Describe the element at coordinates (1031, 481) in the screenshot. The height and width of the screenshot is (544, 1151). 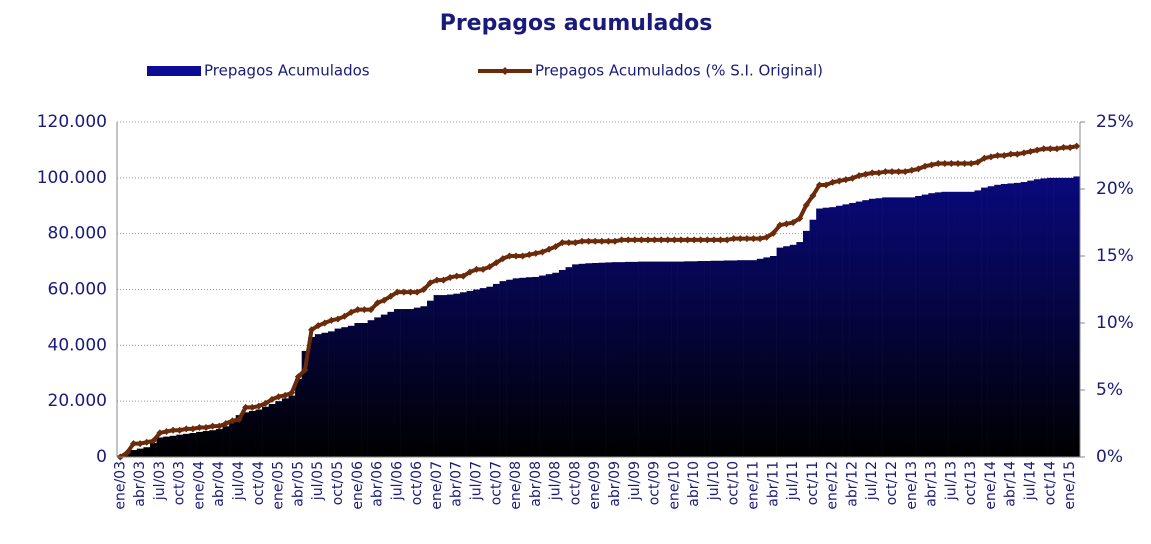
I see `x-tick-label: jul/14` at that location.